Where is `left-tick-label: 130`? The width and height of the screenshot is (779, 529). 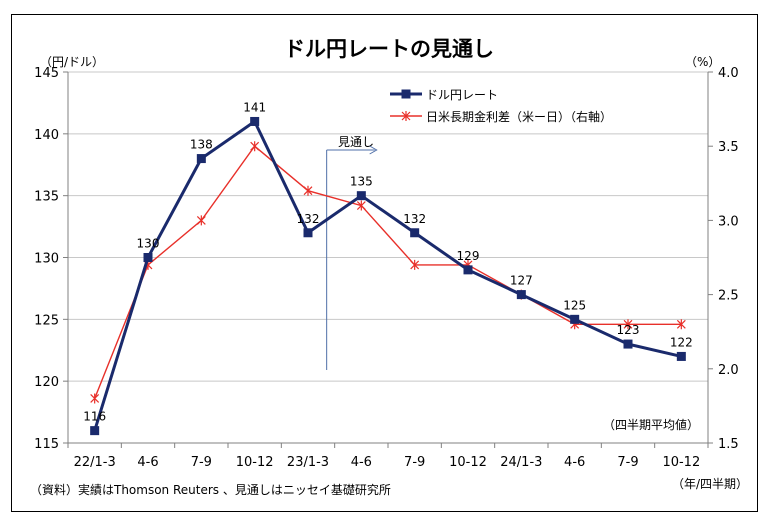
left-tick-label: 130 is located at coordinates (46, 259).